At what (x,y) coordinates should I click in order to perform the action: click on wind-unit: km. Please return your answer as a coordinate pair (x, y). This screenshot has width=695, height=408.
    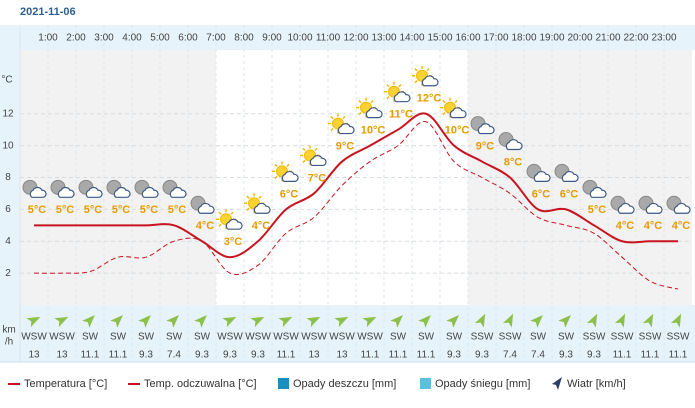
    Looking at the image, I should click on (8, 330).